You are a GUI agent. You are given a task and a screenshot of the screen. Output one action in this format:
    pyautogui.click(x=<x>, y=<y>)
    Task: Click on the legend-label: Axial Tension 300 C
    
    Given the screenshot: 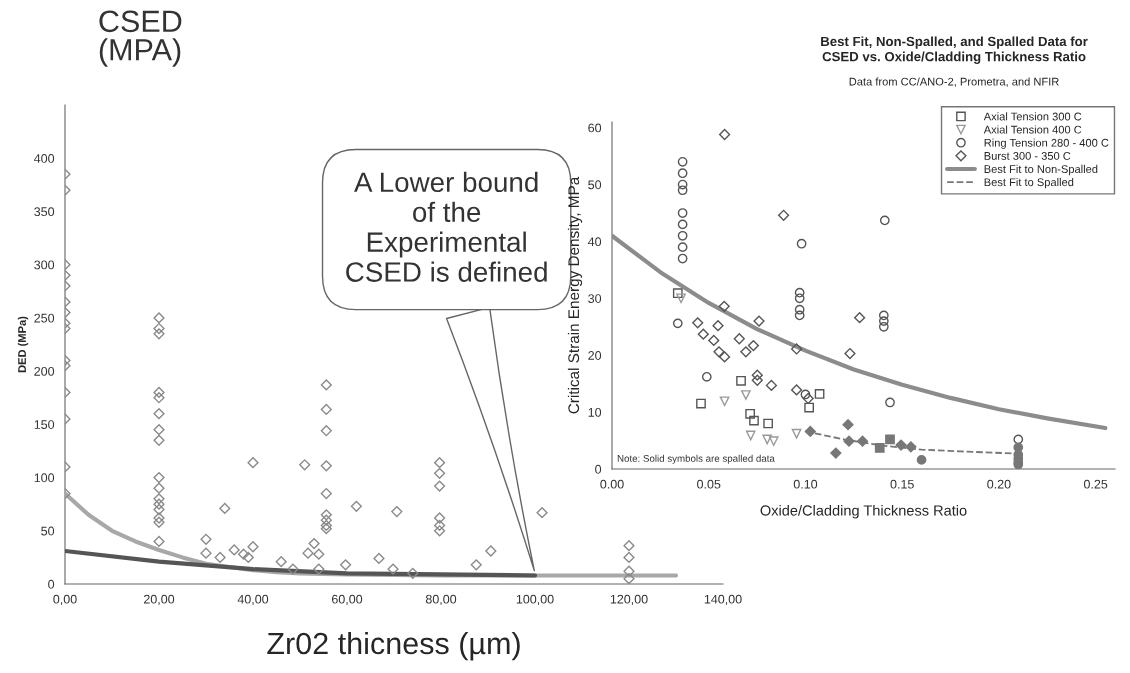 What is the action you would take?
    pyautogui.click(x=1032, y=116)
    